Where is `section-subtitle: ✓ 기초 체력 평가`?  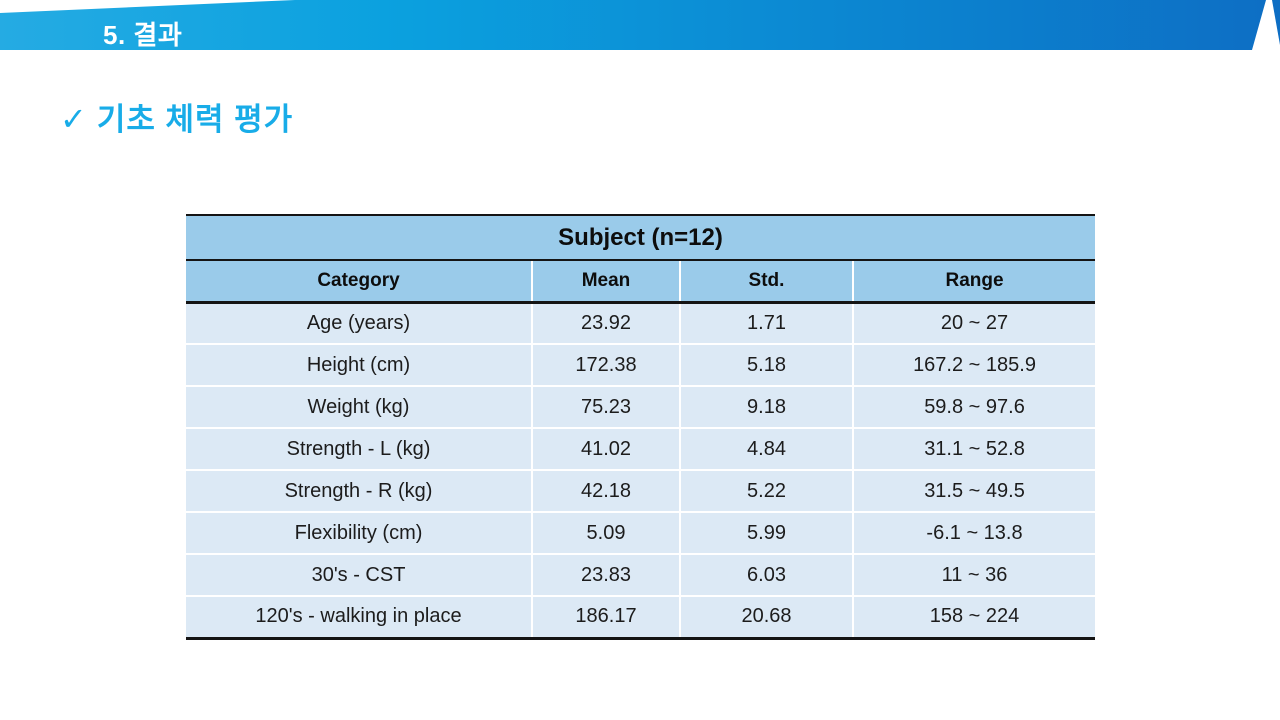
section-subtitle: ✓ 기초 체력 평가 is located at coordinates (176, 119).